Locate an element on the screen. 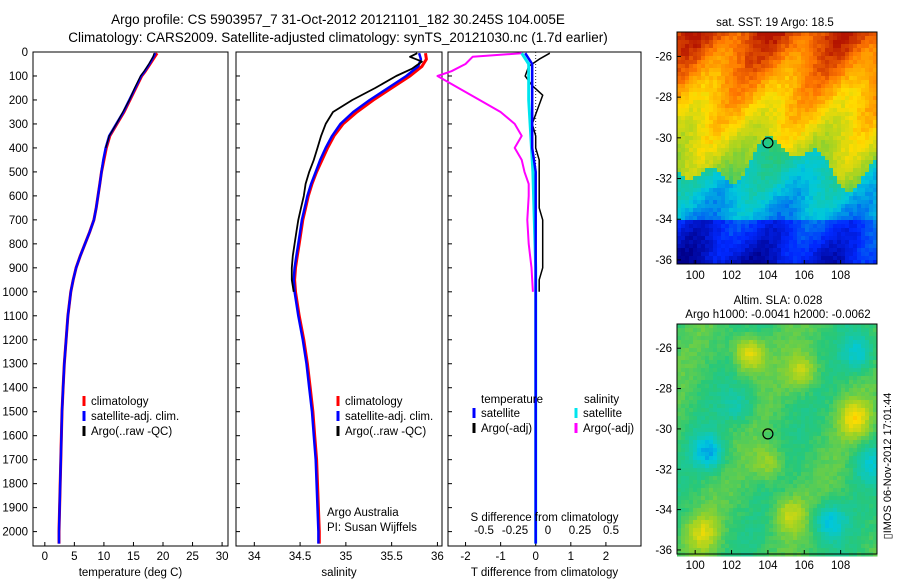  x-tick-label: 5 is located at coordinates (74, 557).